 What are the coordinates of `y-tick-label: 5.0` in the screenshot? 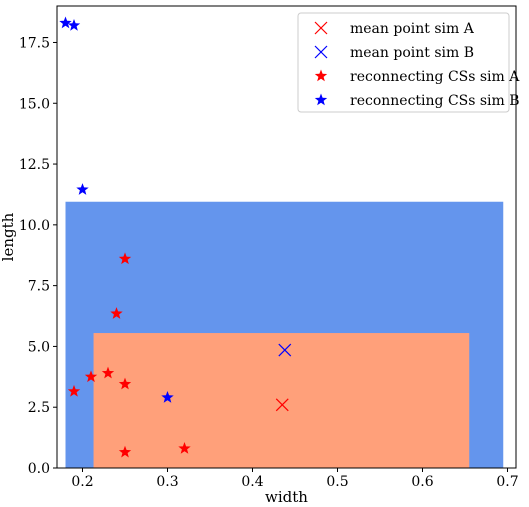 It's located at (39, 347).